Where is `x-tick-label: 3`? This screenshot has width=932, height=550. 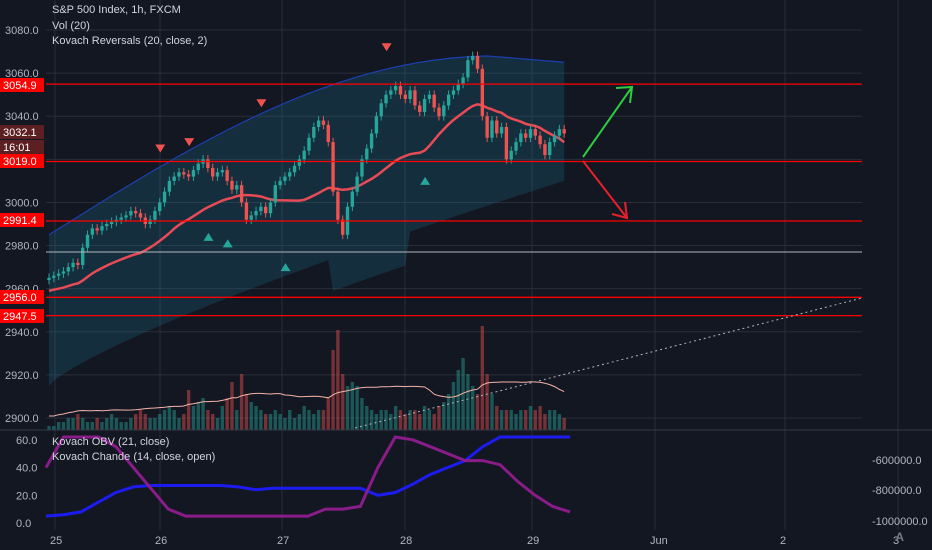 x-tick-label: 3 is located at coordinates (896, 541).